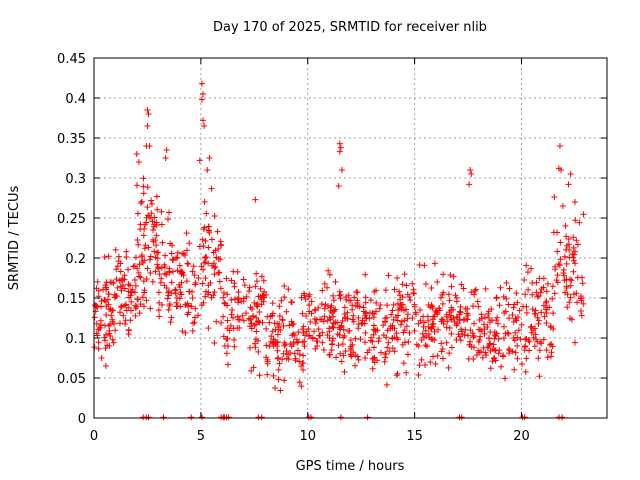 This screenshot has height=480, width=640. I want to click on x-tick-label: 15, so click(414, 436).